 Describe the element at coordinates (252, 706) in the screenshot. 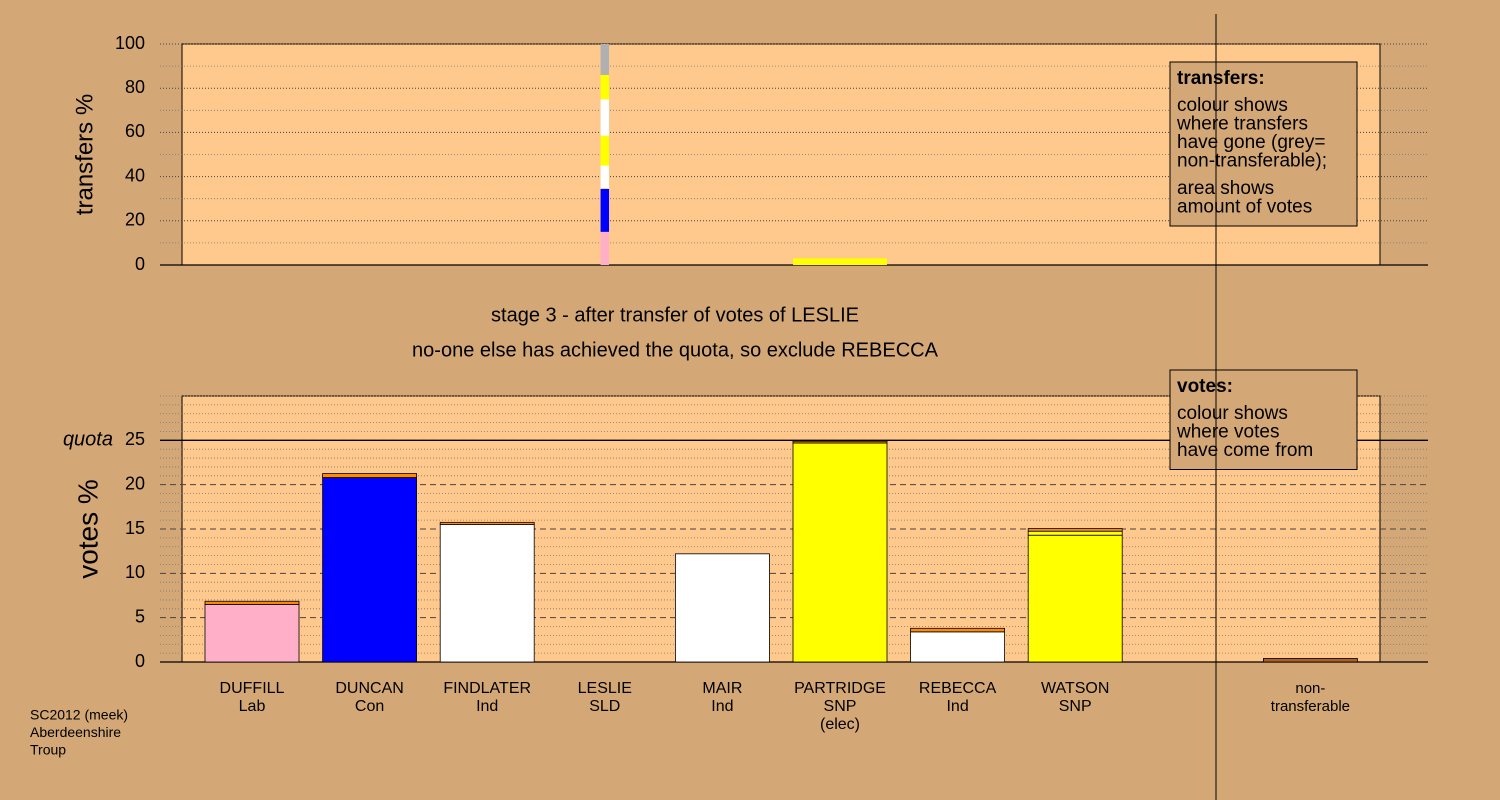

I see `x-tick-label: Lab` at that location.